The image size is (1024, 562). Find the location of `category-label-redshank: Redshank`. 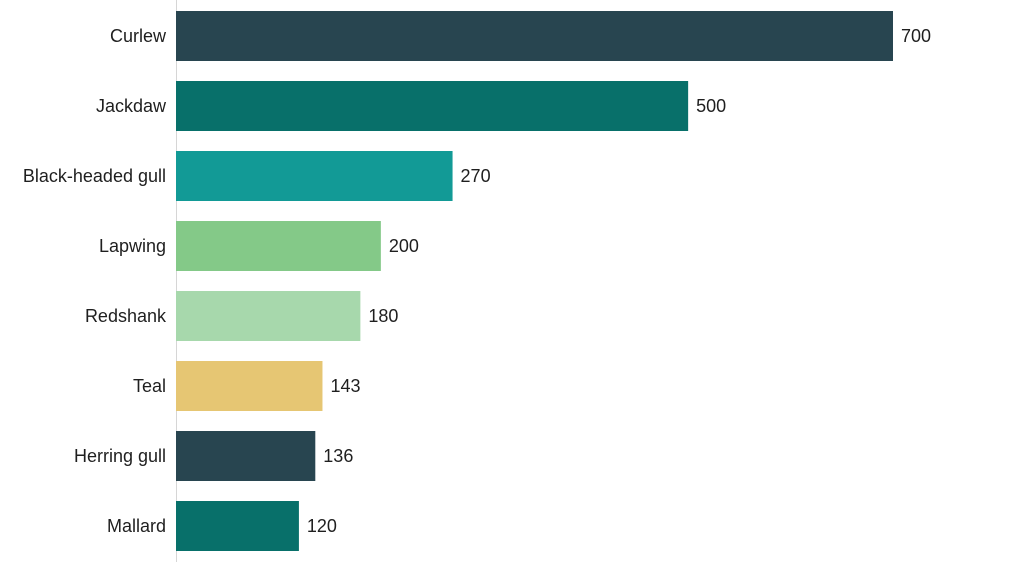

category-label-redshank: Redshank is located at coordinates (126, 316).